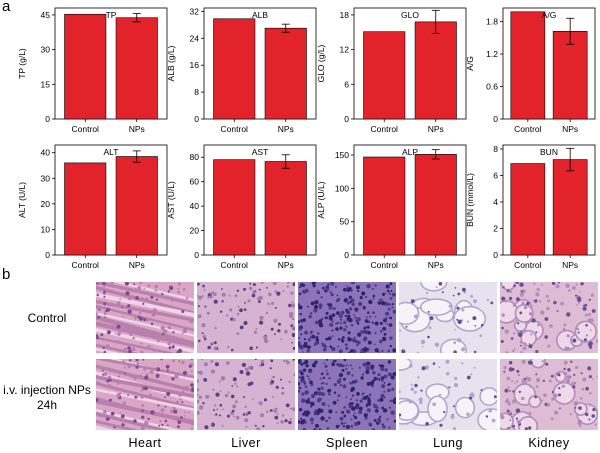 This screenshot has height=453, width=600. Describe the element at coordinates (46, 204) in the screenshot. I see `y-tick-label: 20` at that location.